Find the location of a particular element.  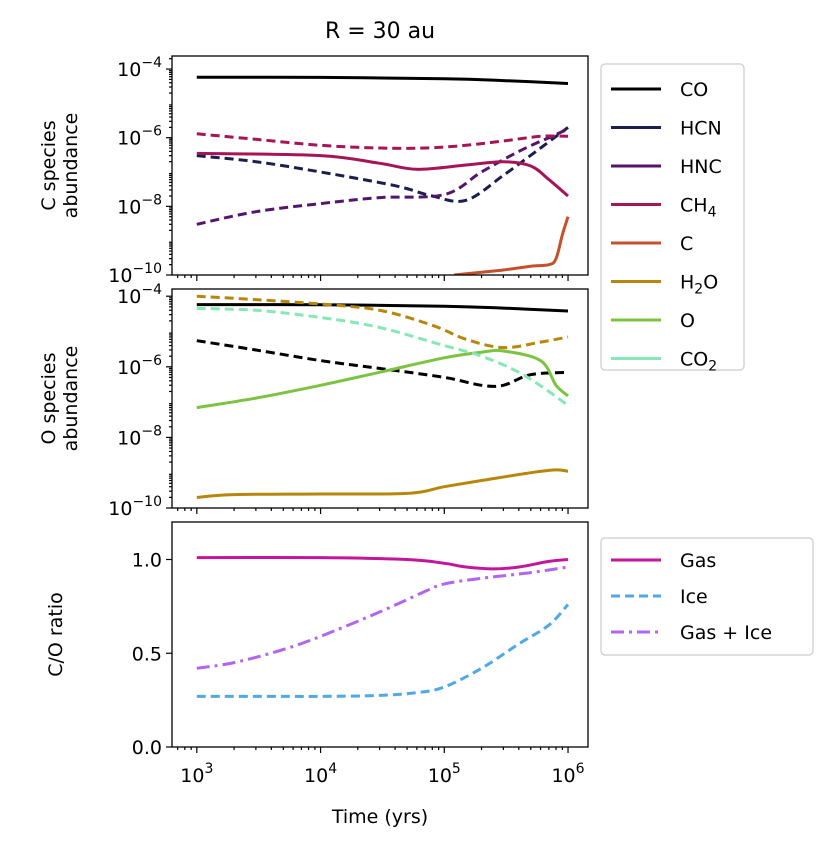

series-c-gas is located at coordinates (511, 245).